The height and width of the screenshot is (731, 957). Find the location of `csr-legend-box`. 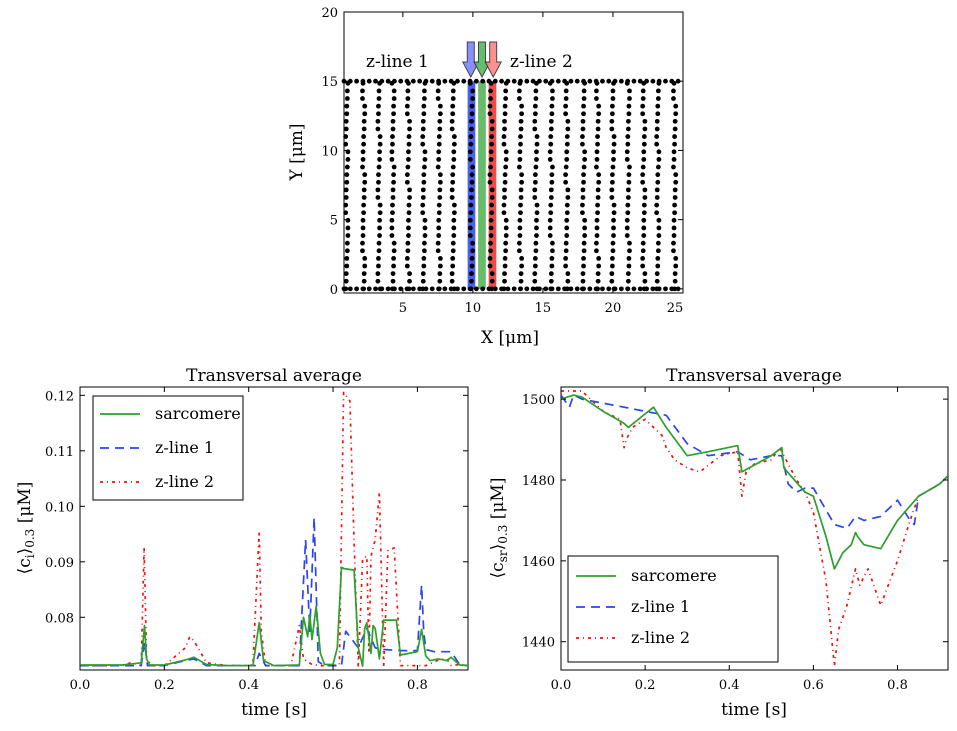

csr-legend-box is located at coordinates (673, 609).